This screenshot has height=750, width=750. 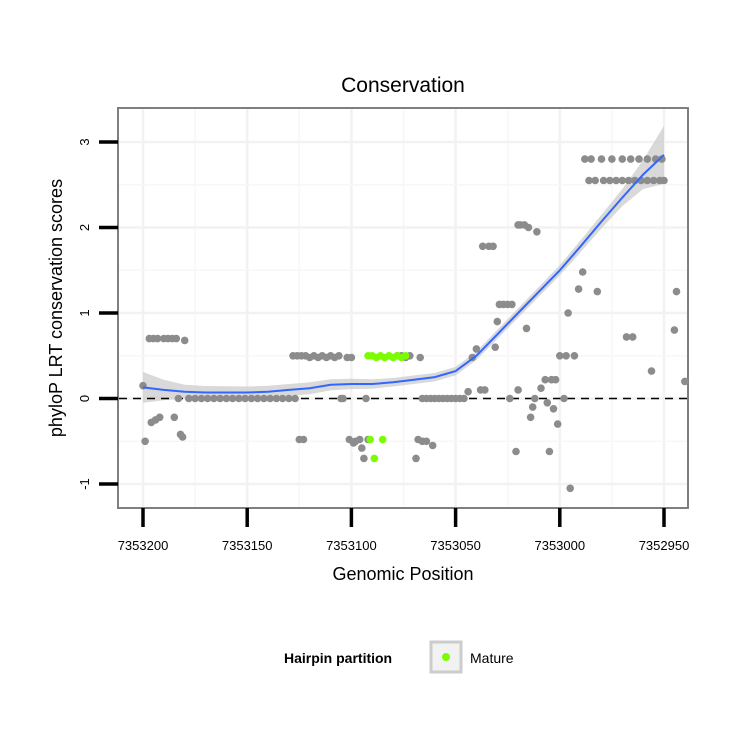 What do you see at coordinates (84, 141) in the screenshot?
I see `y-tick-label: 3` at bounding box center [84, 141].